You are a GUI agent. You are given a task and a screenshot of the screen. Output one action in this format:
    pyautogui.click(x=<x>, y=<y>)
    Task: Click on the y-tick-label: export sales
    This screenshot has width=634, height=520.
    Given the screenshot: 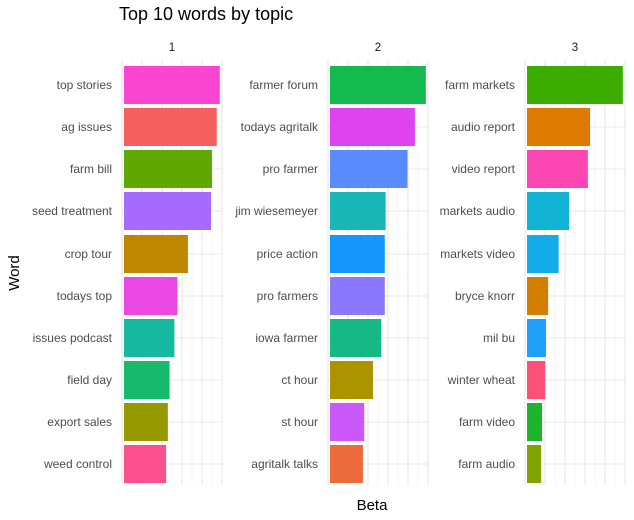 What is the action you would take?
    pyautogui.click(x=79, y=422)
    